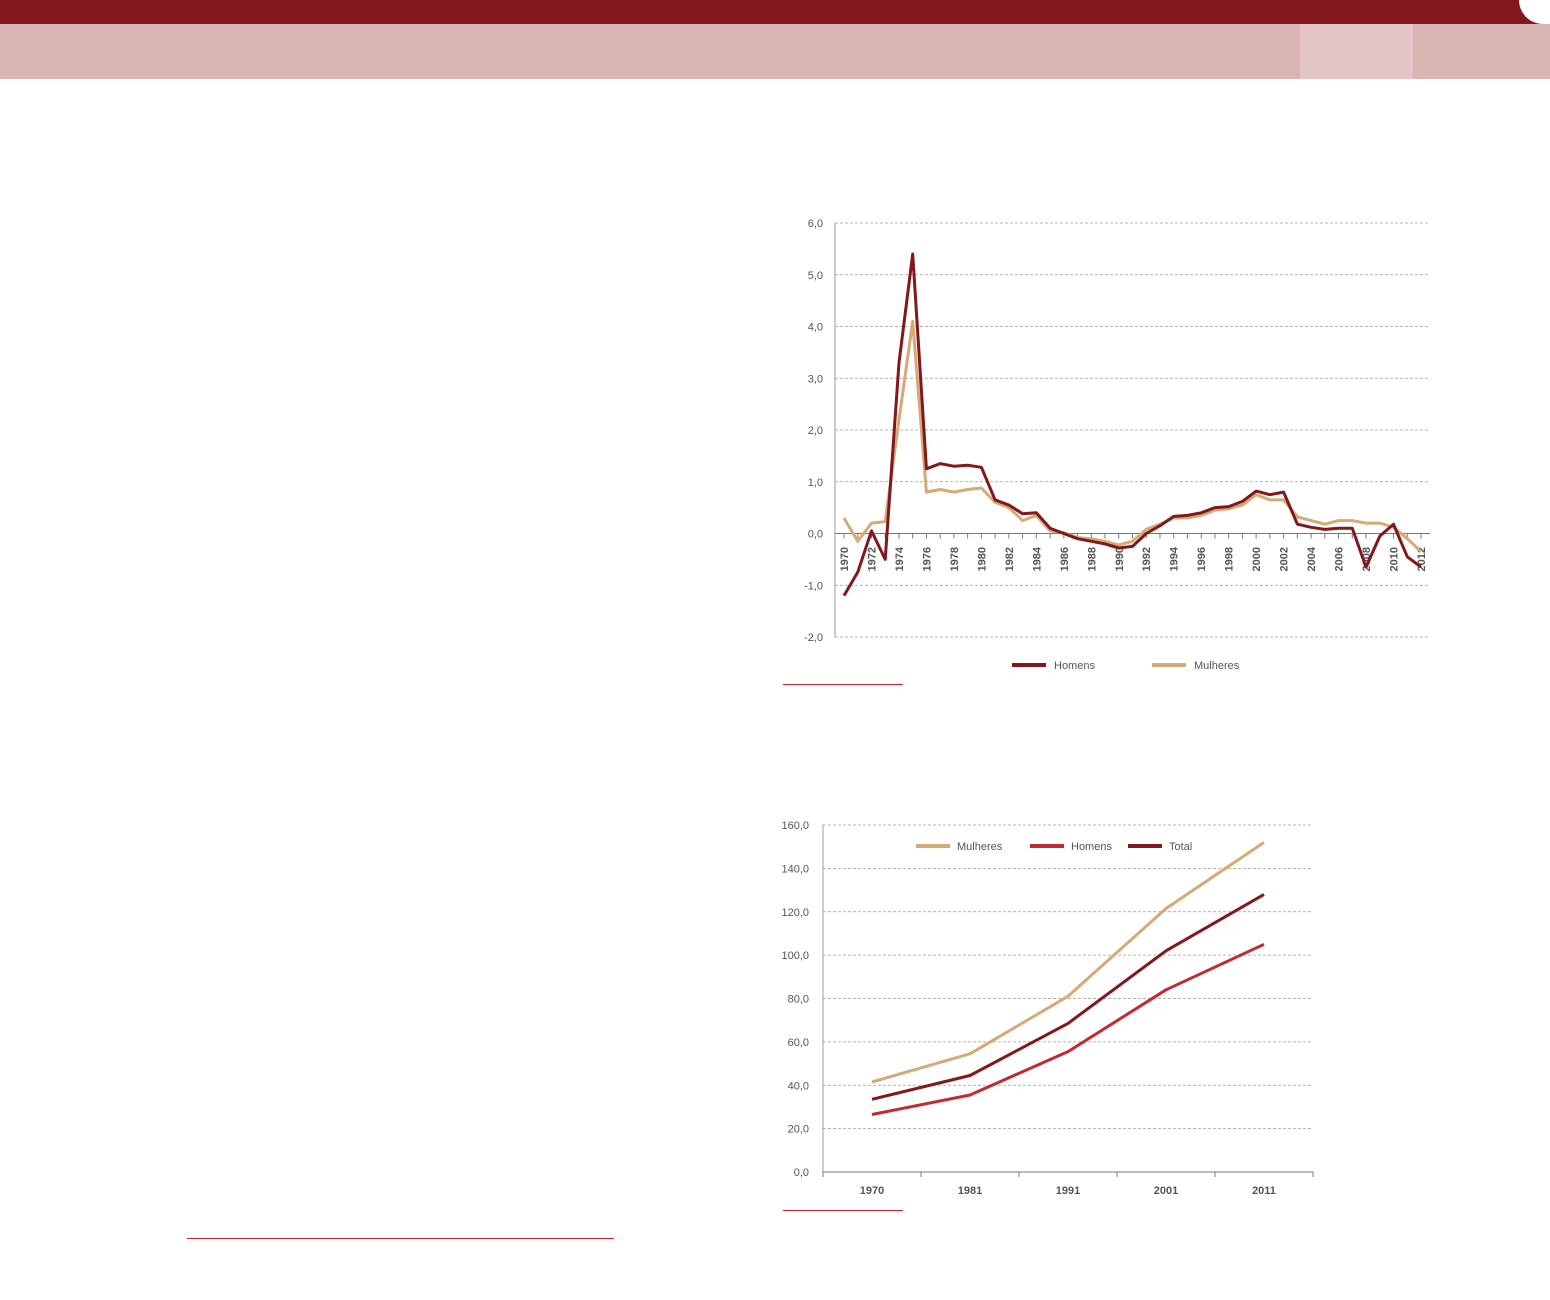 This screenshot has height=1300, width=1550. Describe the element at coordinates (1356, 51) in the screenshot. I see `header-tab-block` at that location.